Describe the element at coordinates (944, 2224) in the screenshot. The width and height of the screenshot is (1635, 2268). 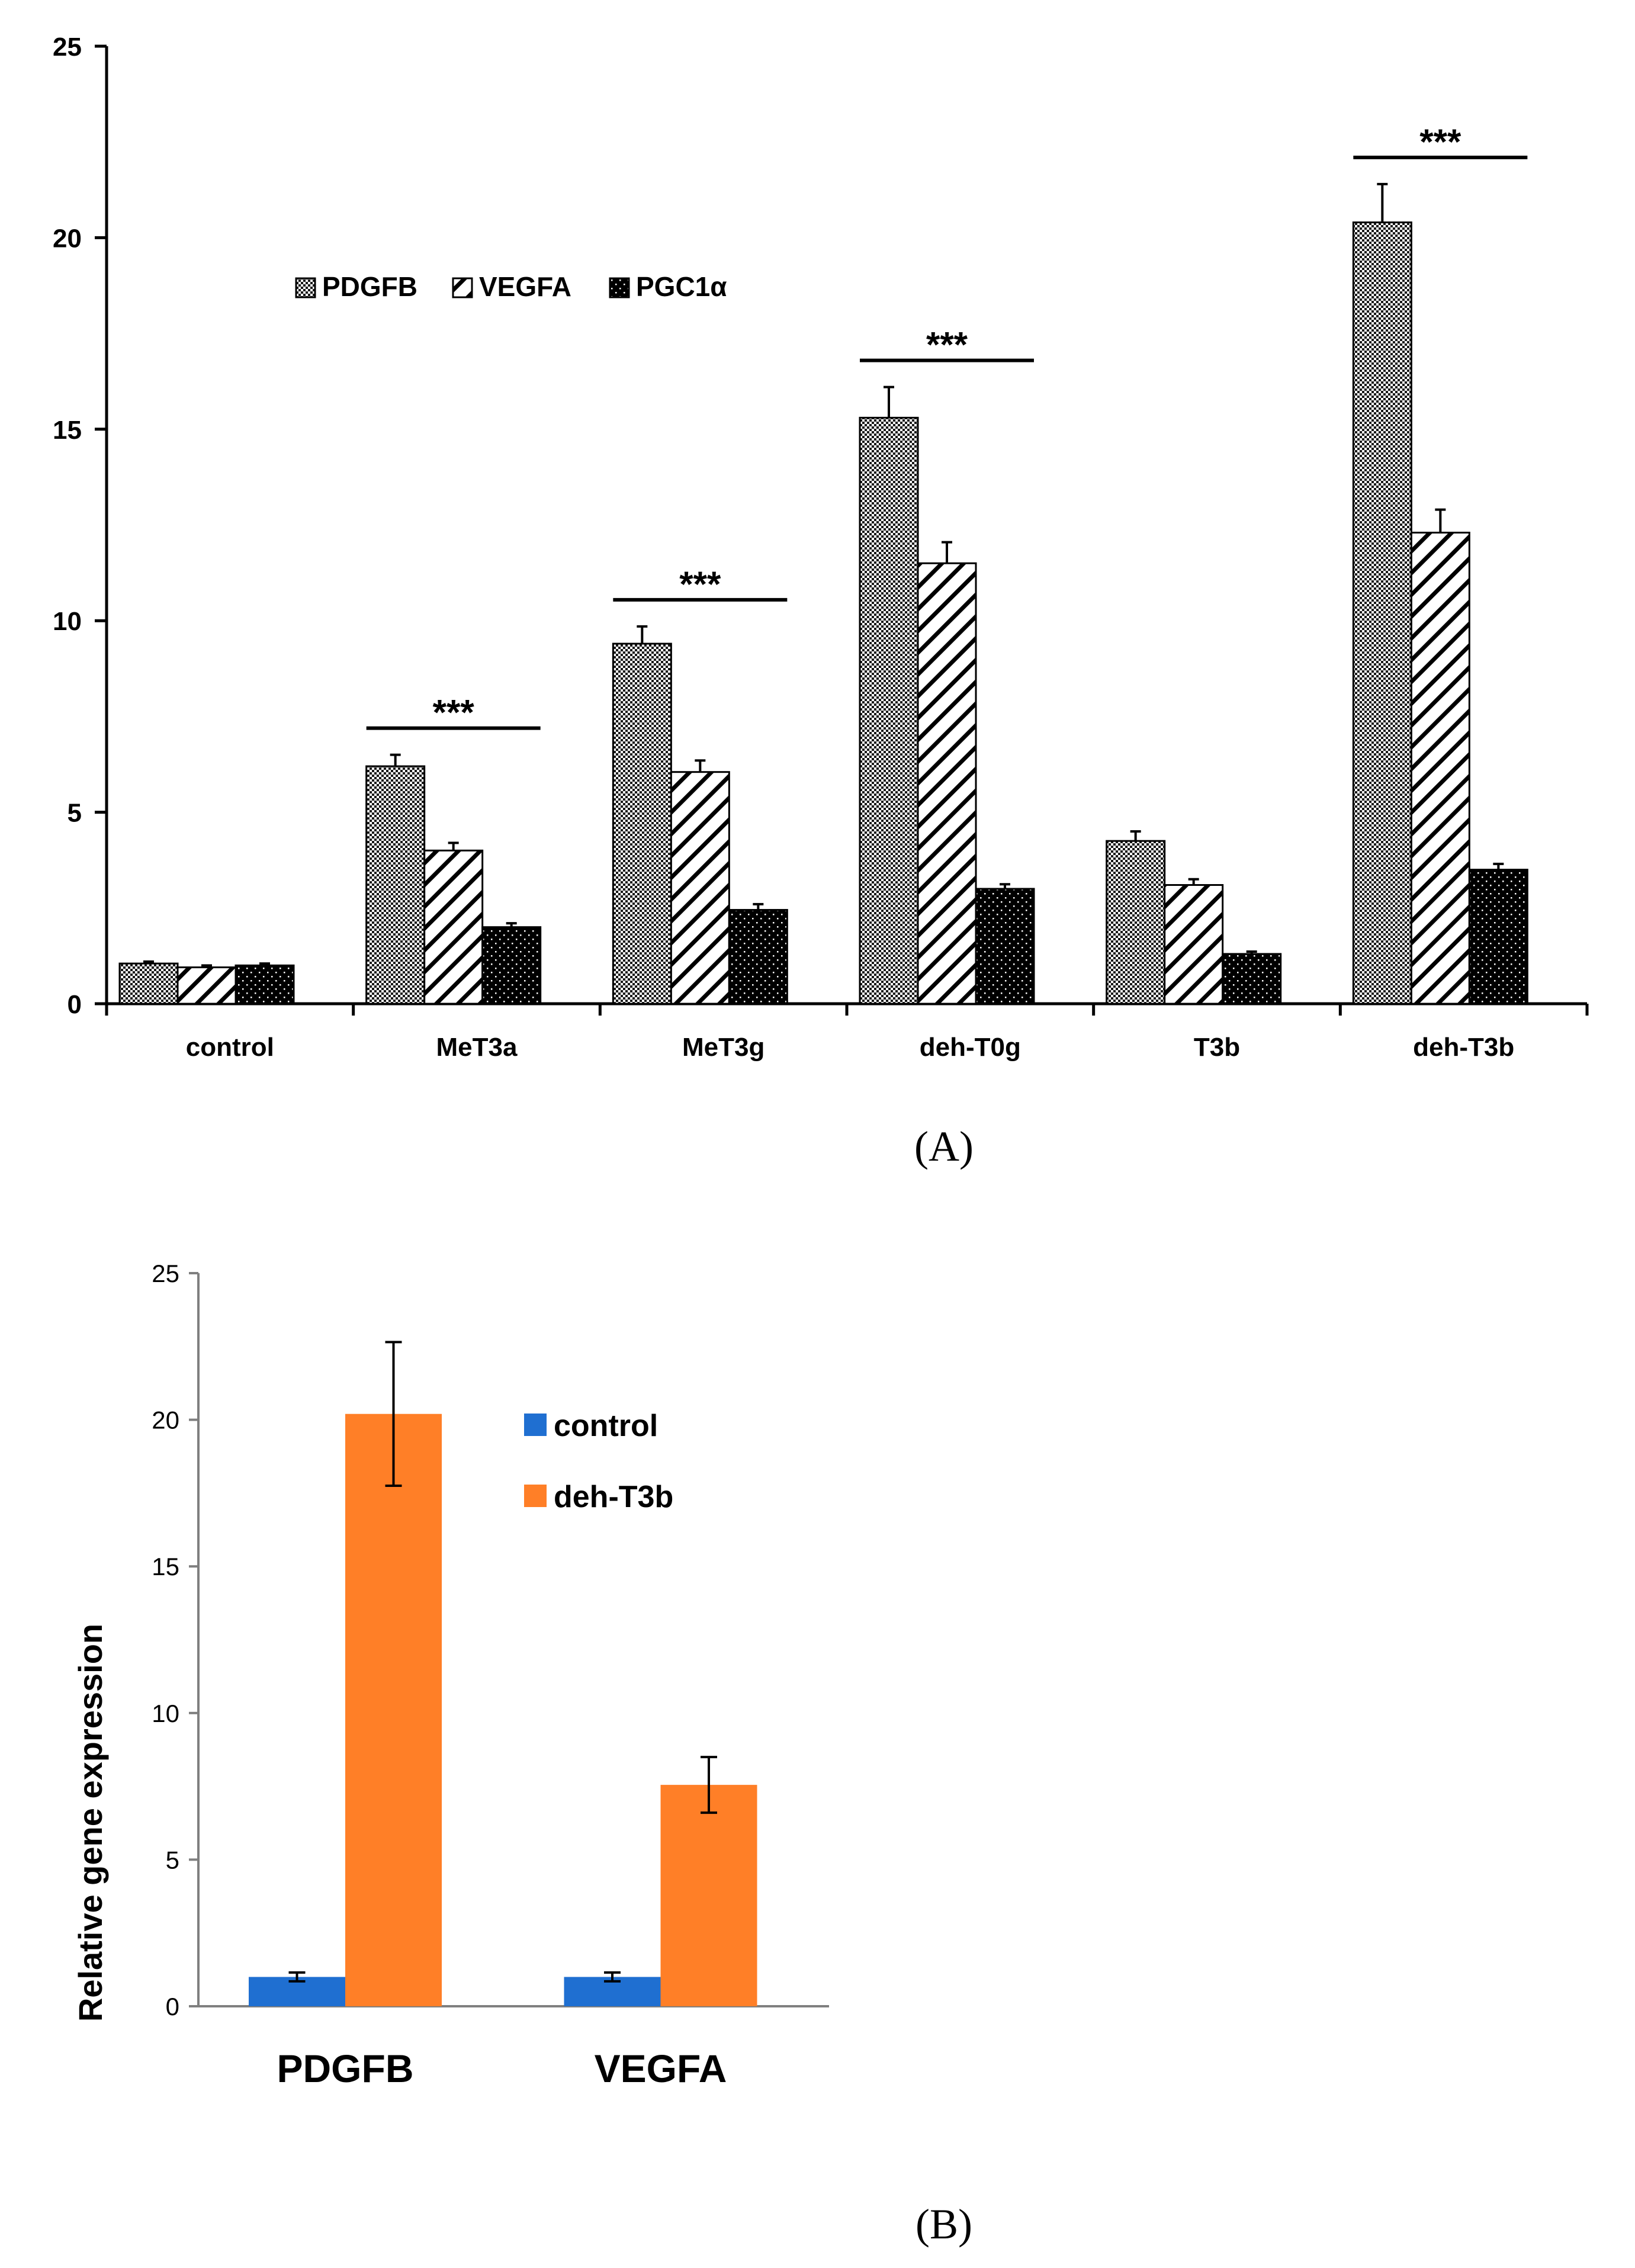
I see `panel-b-label: (B)` at that location.